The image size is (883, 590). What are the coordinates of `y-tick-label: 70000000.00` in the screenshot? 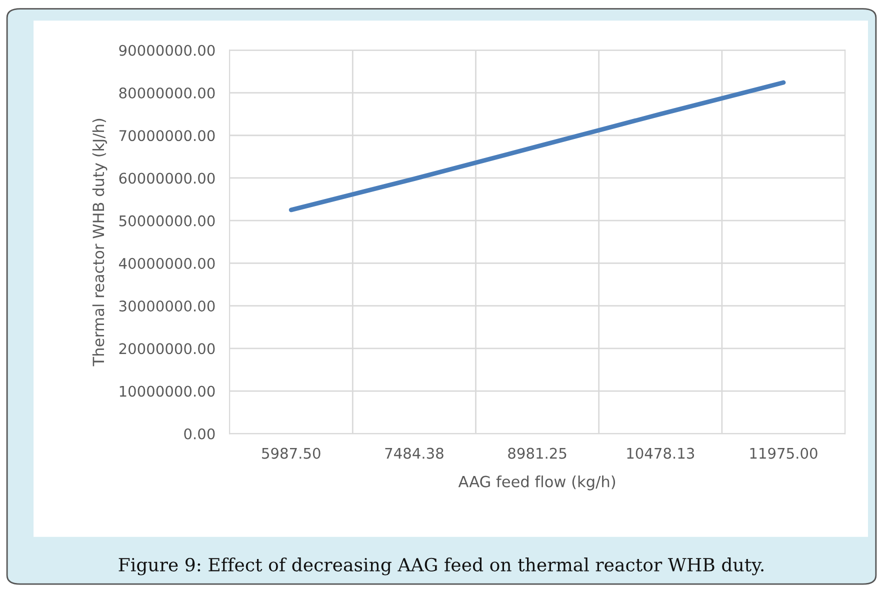 It's located at (167, 136).